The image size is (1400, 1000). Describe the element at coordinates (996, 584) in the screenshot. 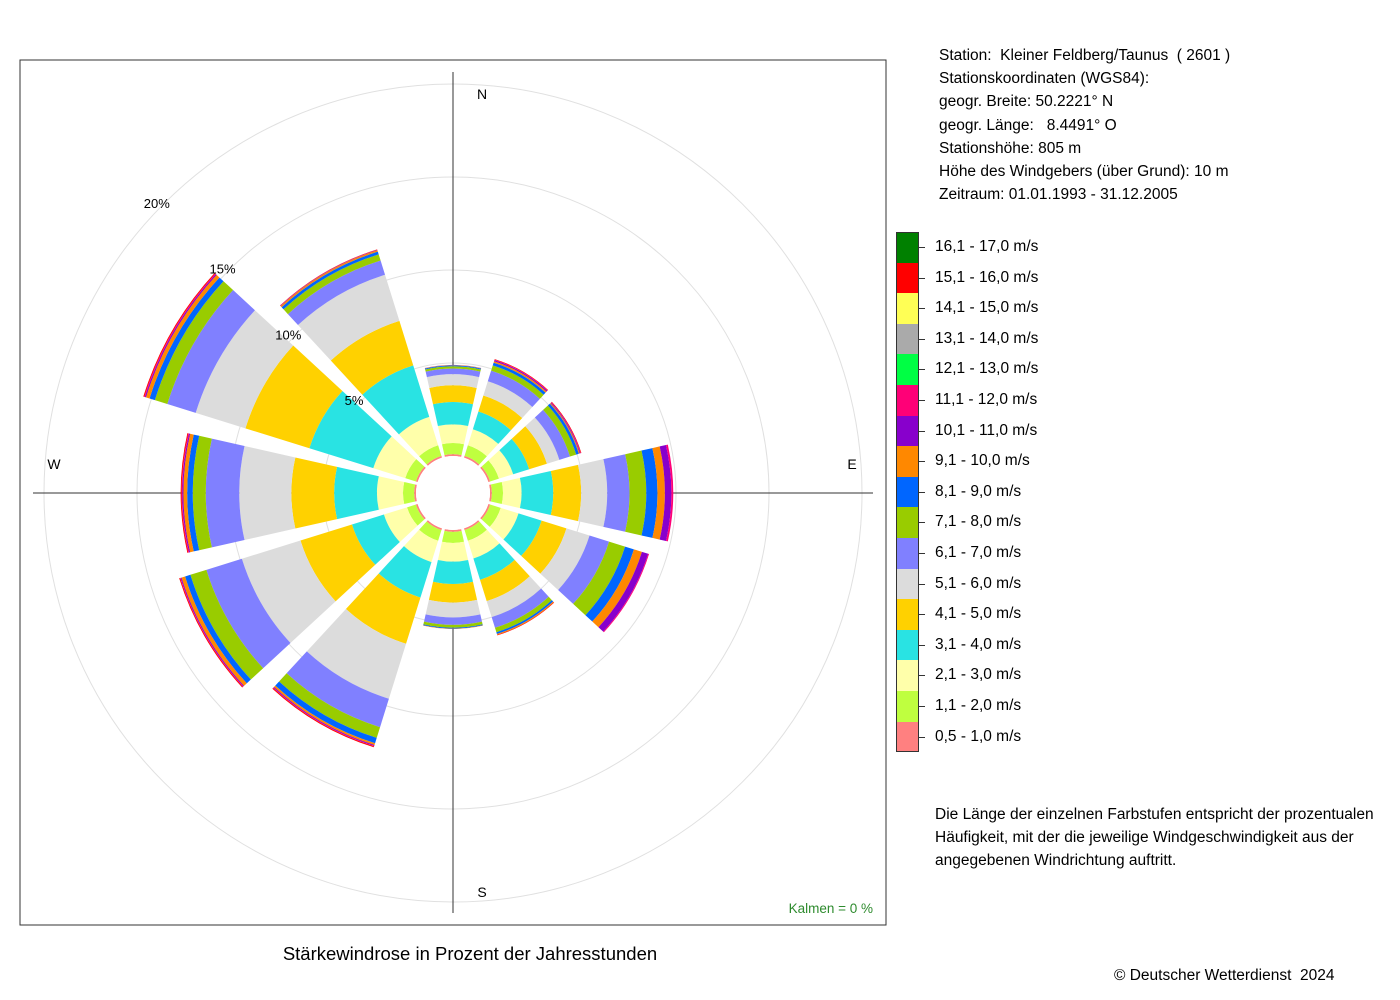

I see `legend-item: 5,1 - 6,0 m/s` at that location.